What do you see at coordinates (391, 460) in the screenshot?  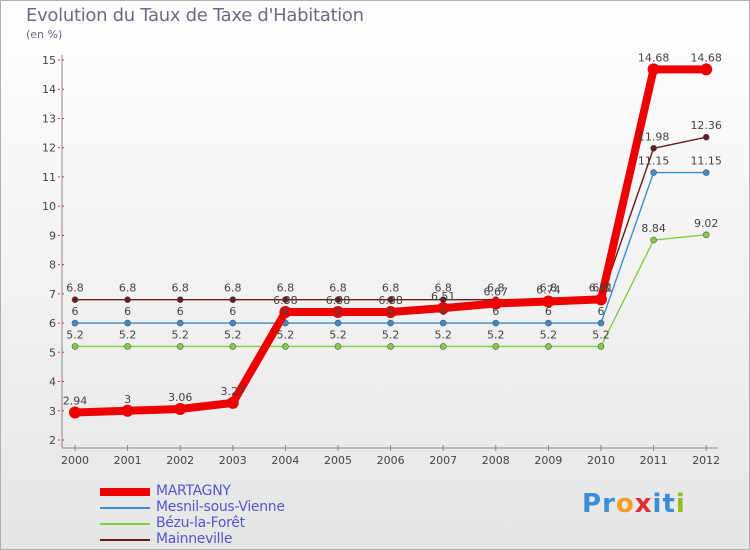 I see `x-tick-label: 2006` at bounding box center [391, 460].